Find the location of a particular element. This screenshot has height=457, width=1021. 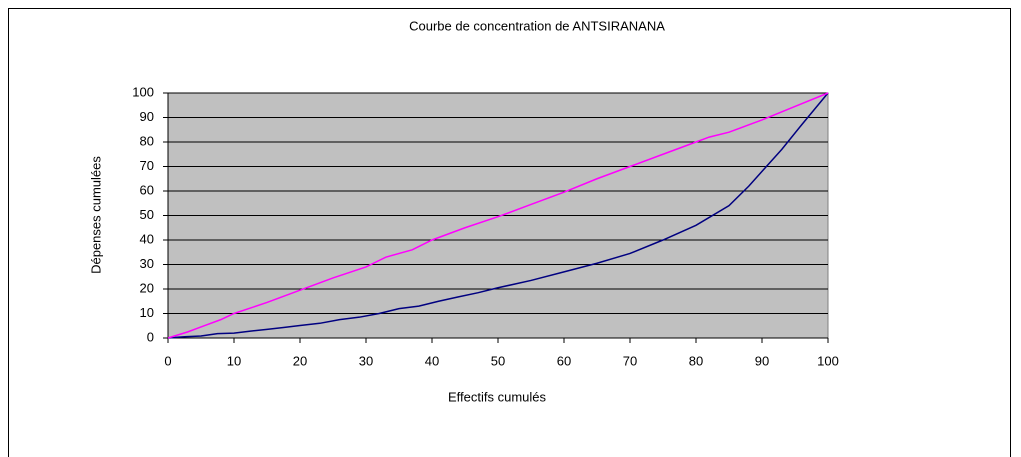

x-tick-label: 80 is located at coordinates (696, 360).